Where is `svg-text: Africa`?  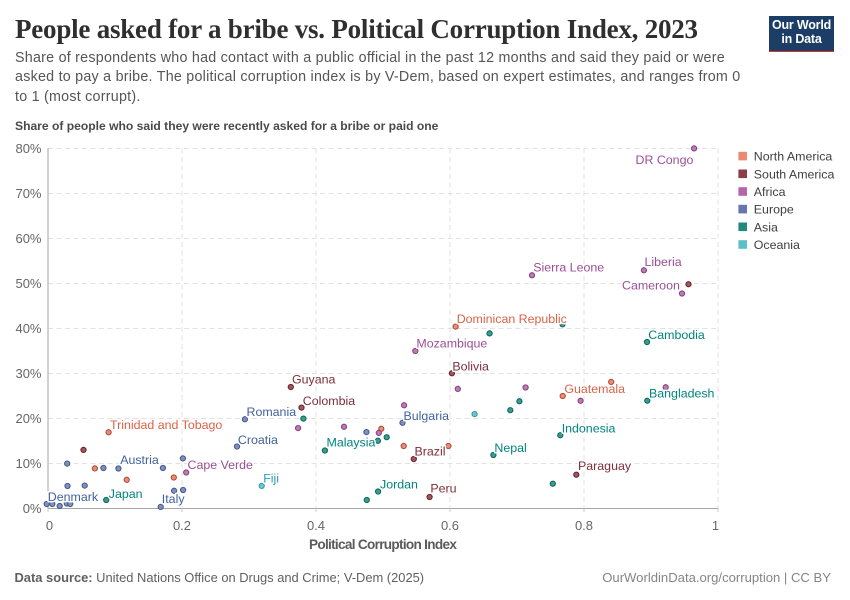
svg-text: Africa is located at coordinates (770, 192).